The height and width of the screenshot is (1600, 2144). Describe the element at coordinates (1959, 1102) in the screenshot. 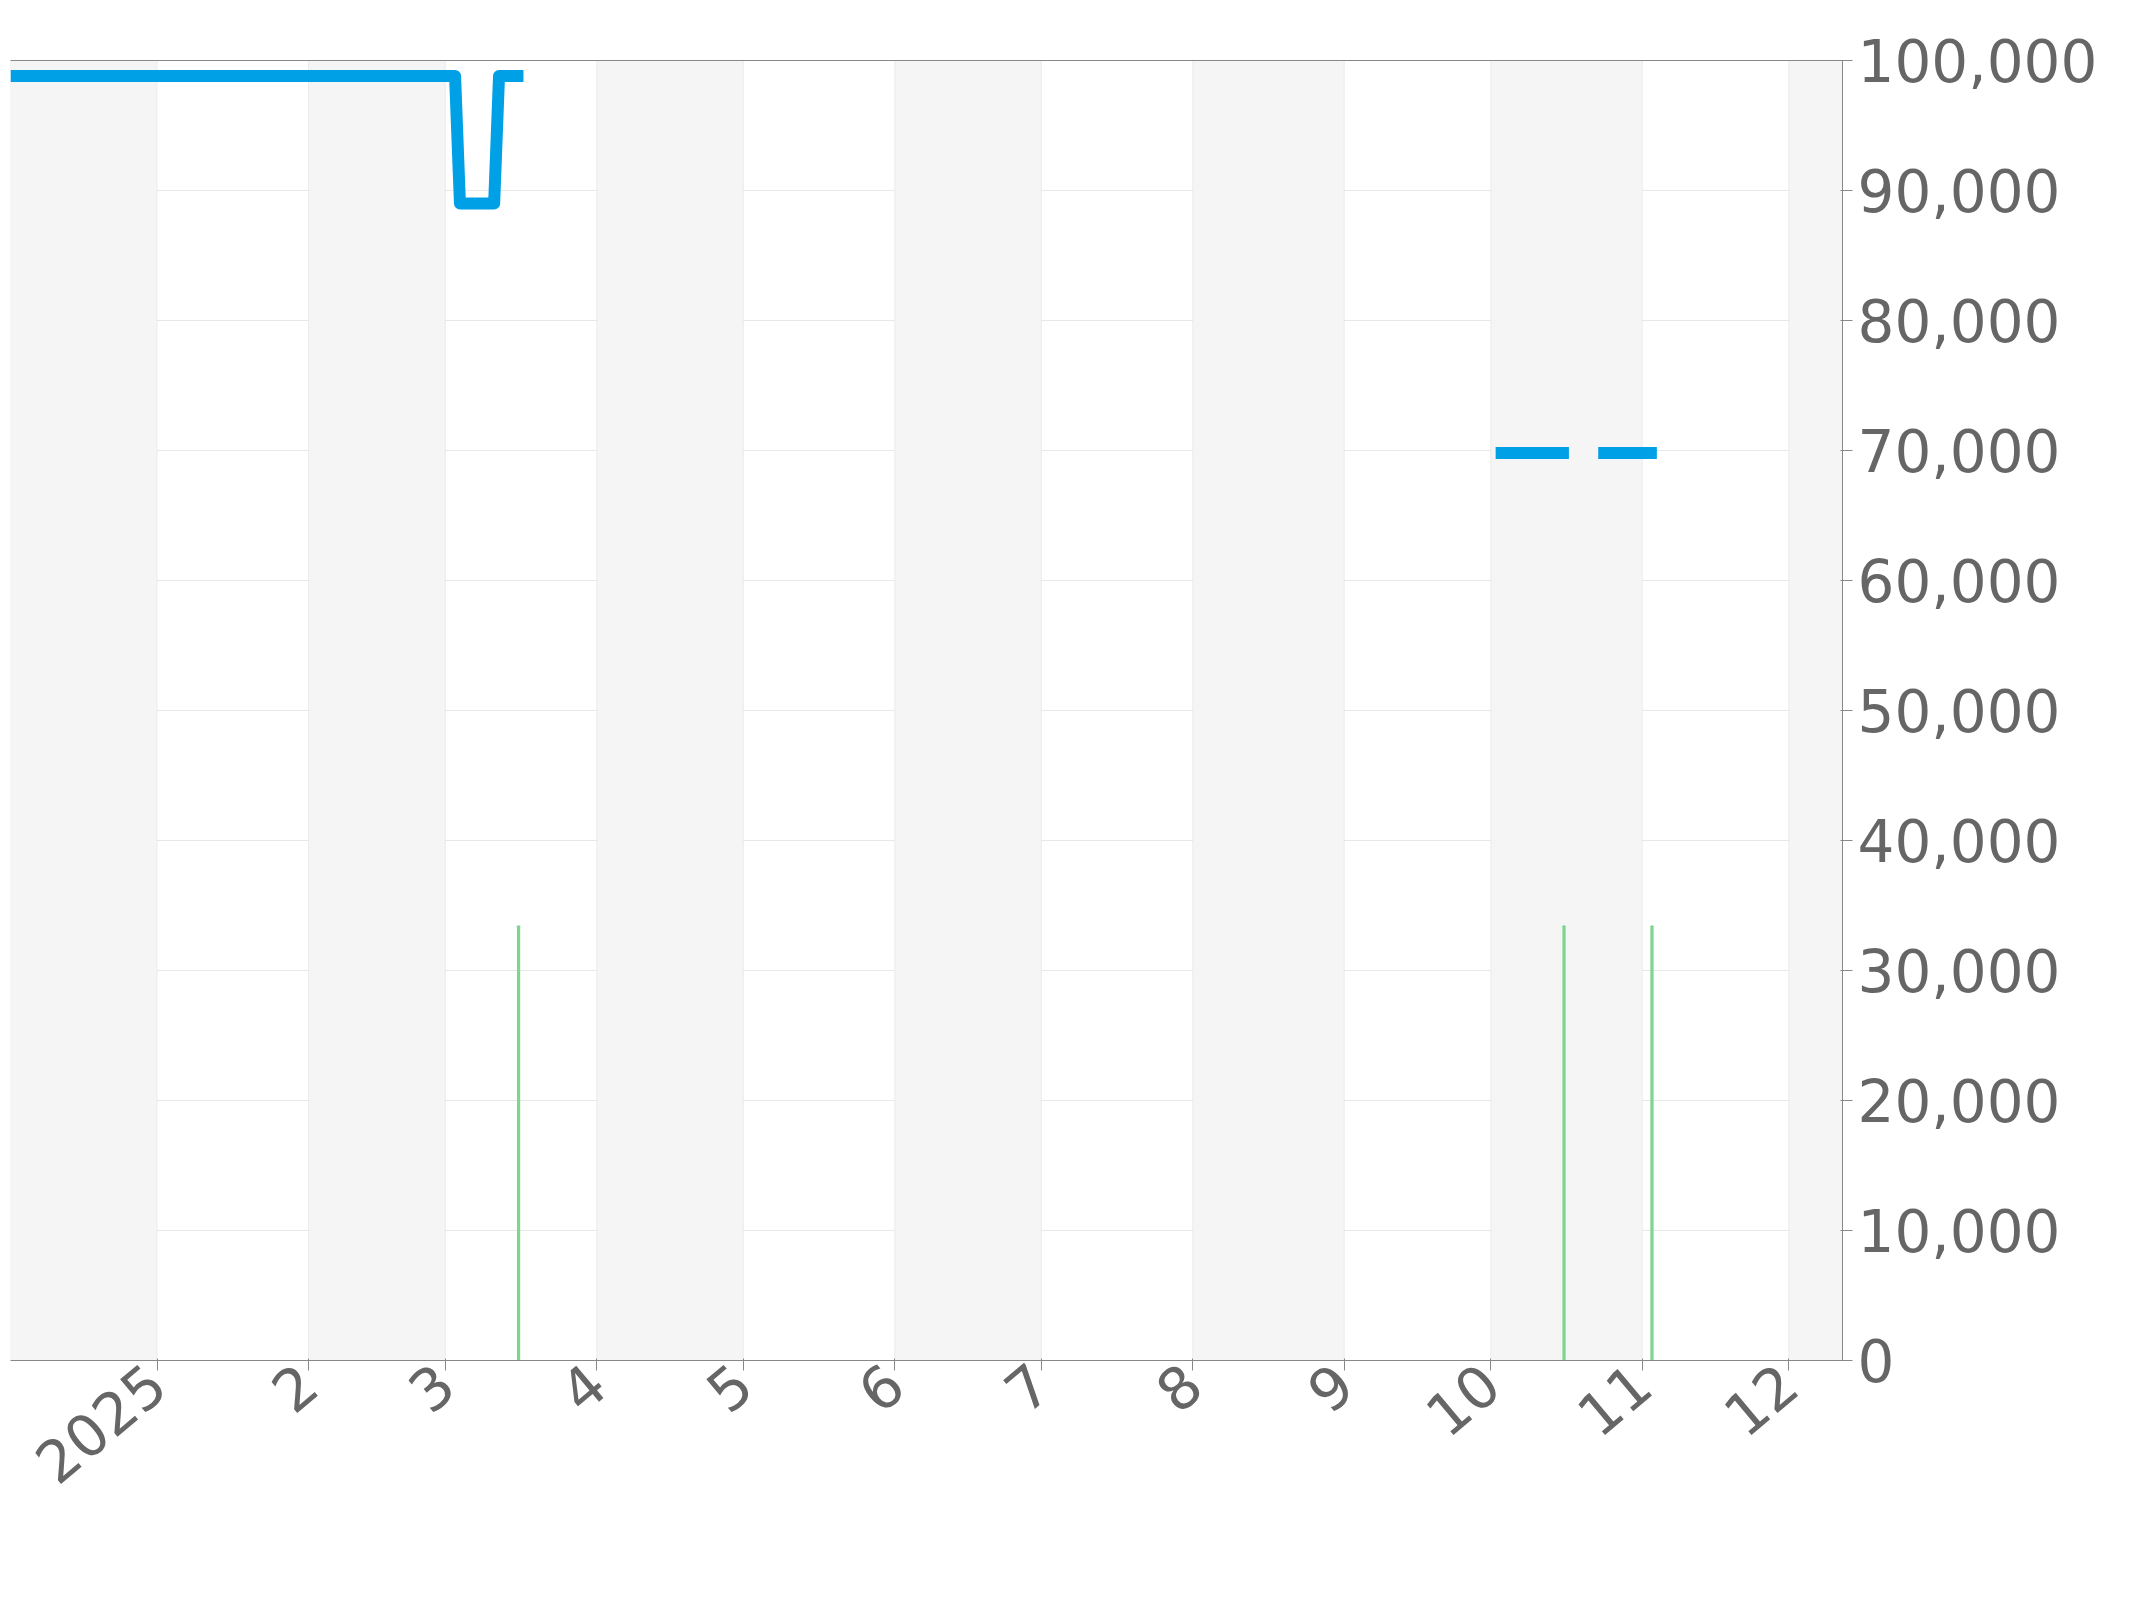

I see `y-tick-label: 20,000` at that location.